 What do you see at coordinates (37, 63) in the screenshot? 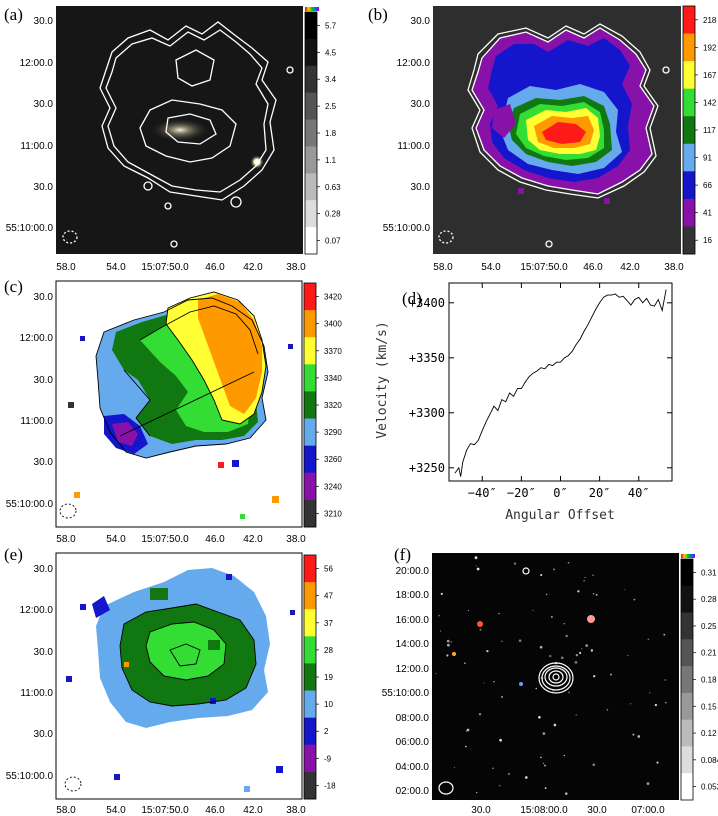
I see `y-tick-label: 12:00.0` at bounding box center [37, 63].